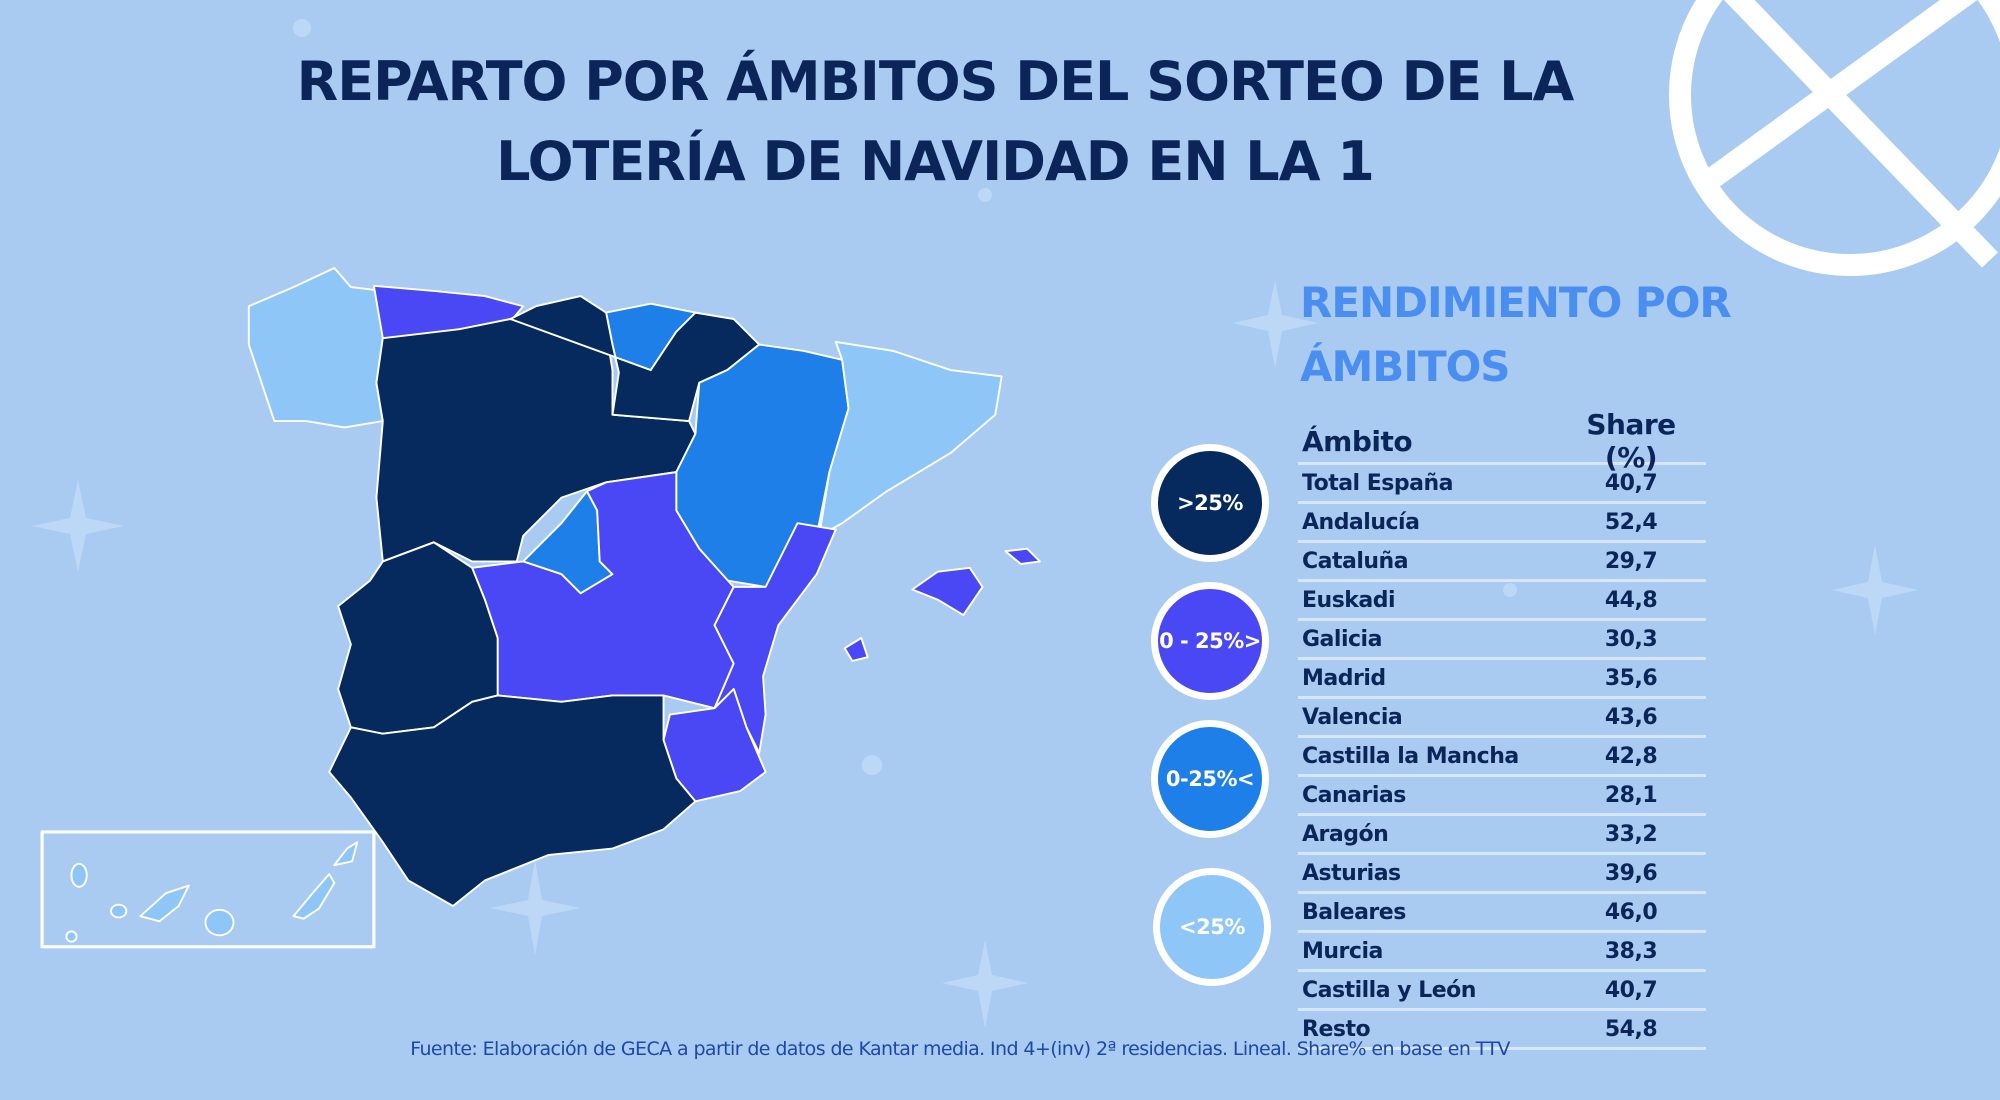  I want to click on row-share: 28,1, so click(1631, 795).